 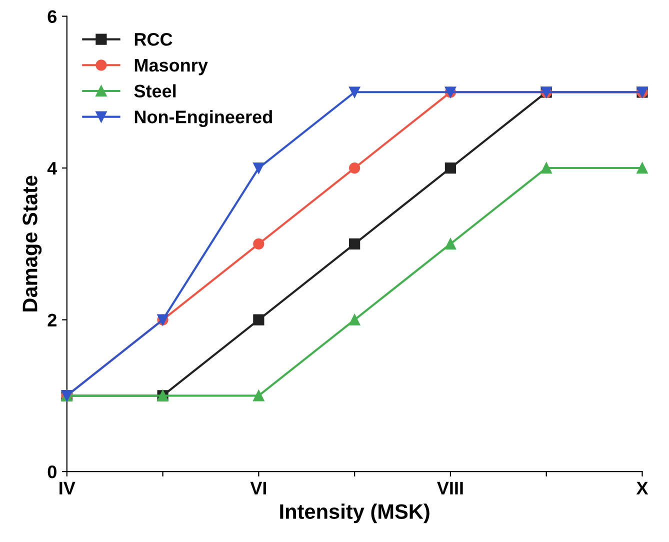 I want to click on legend-label: RCC, so click(x=153, y=39).